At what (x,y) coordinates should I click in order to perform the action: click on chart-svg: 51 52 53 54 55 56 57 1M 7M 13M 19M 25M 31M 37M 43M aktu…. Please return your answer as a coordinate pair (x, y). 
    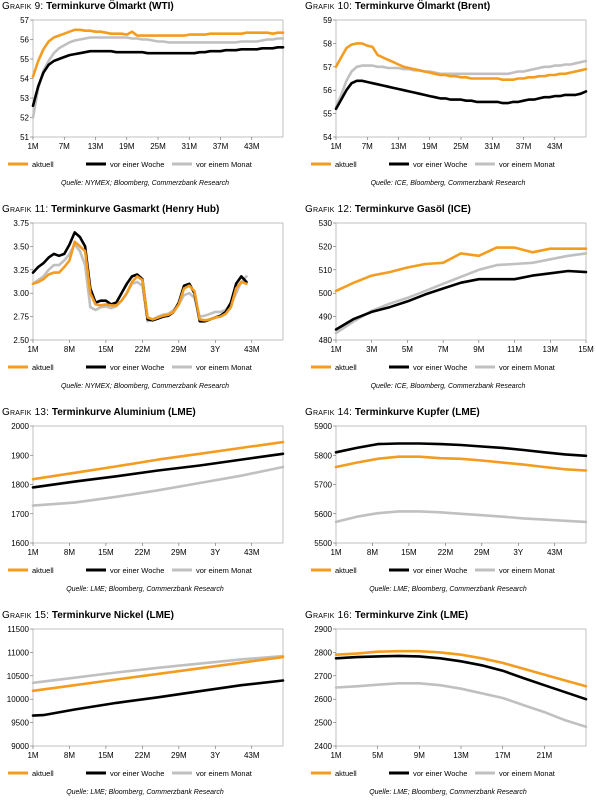
    Looking at the image, I should click on (146, 92).